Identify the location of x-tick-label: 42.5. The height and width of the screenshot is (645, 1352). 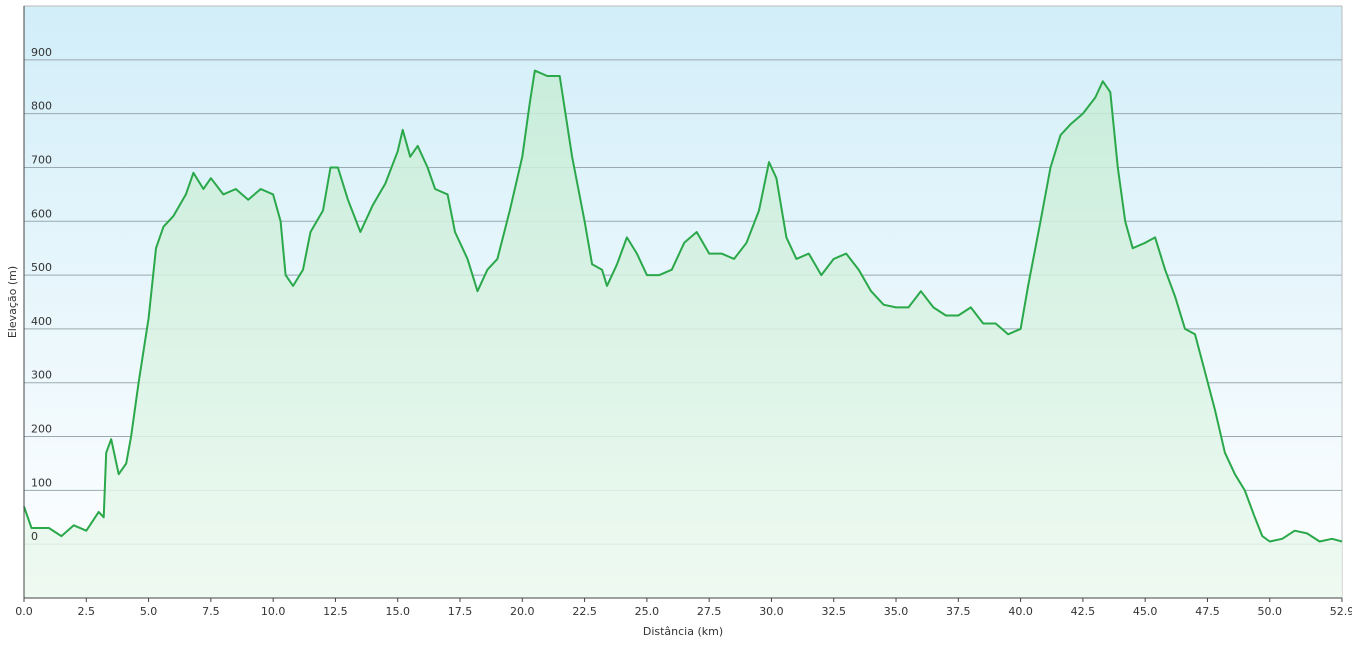
(1083, 611).